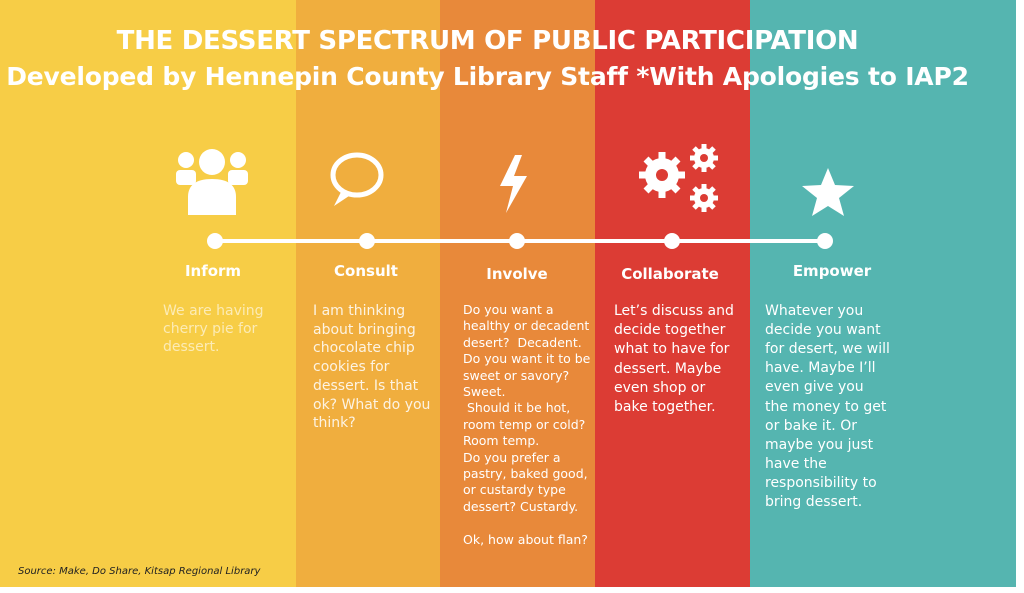 This screenshot has width=1024, height=593. What do you see at coordinates (814, 387) in the screenshot?
I see `stage-text: even give you` at bounding box center [814, 387].